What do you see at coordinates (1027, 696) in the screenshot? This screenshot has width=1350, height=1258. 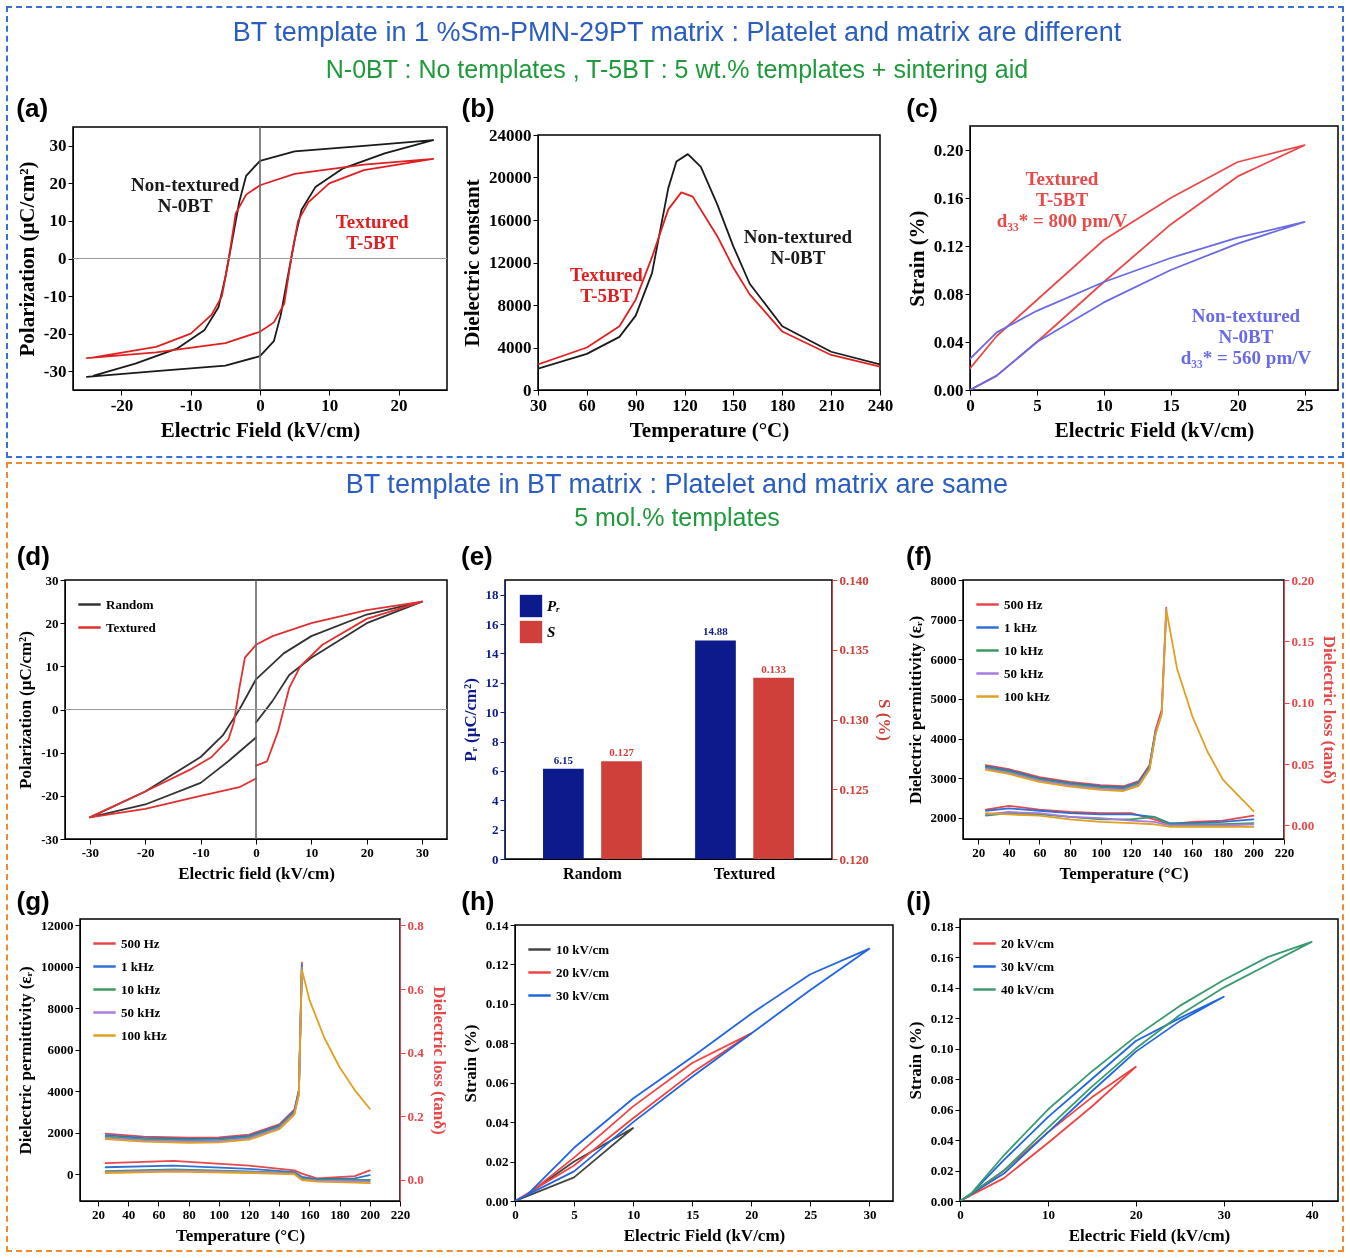 I see `legend-label: 100 kHz` at bounding box center [1027, 696].